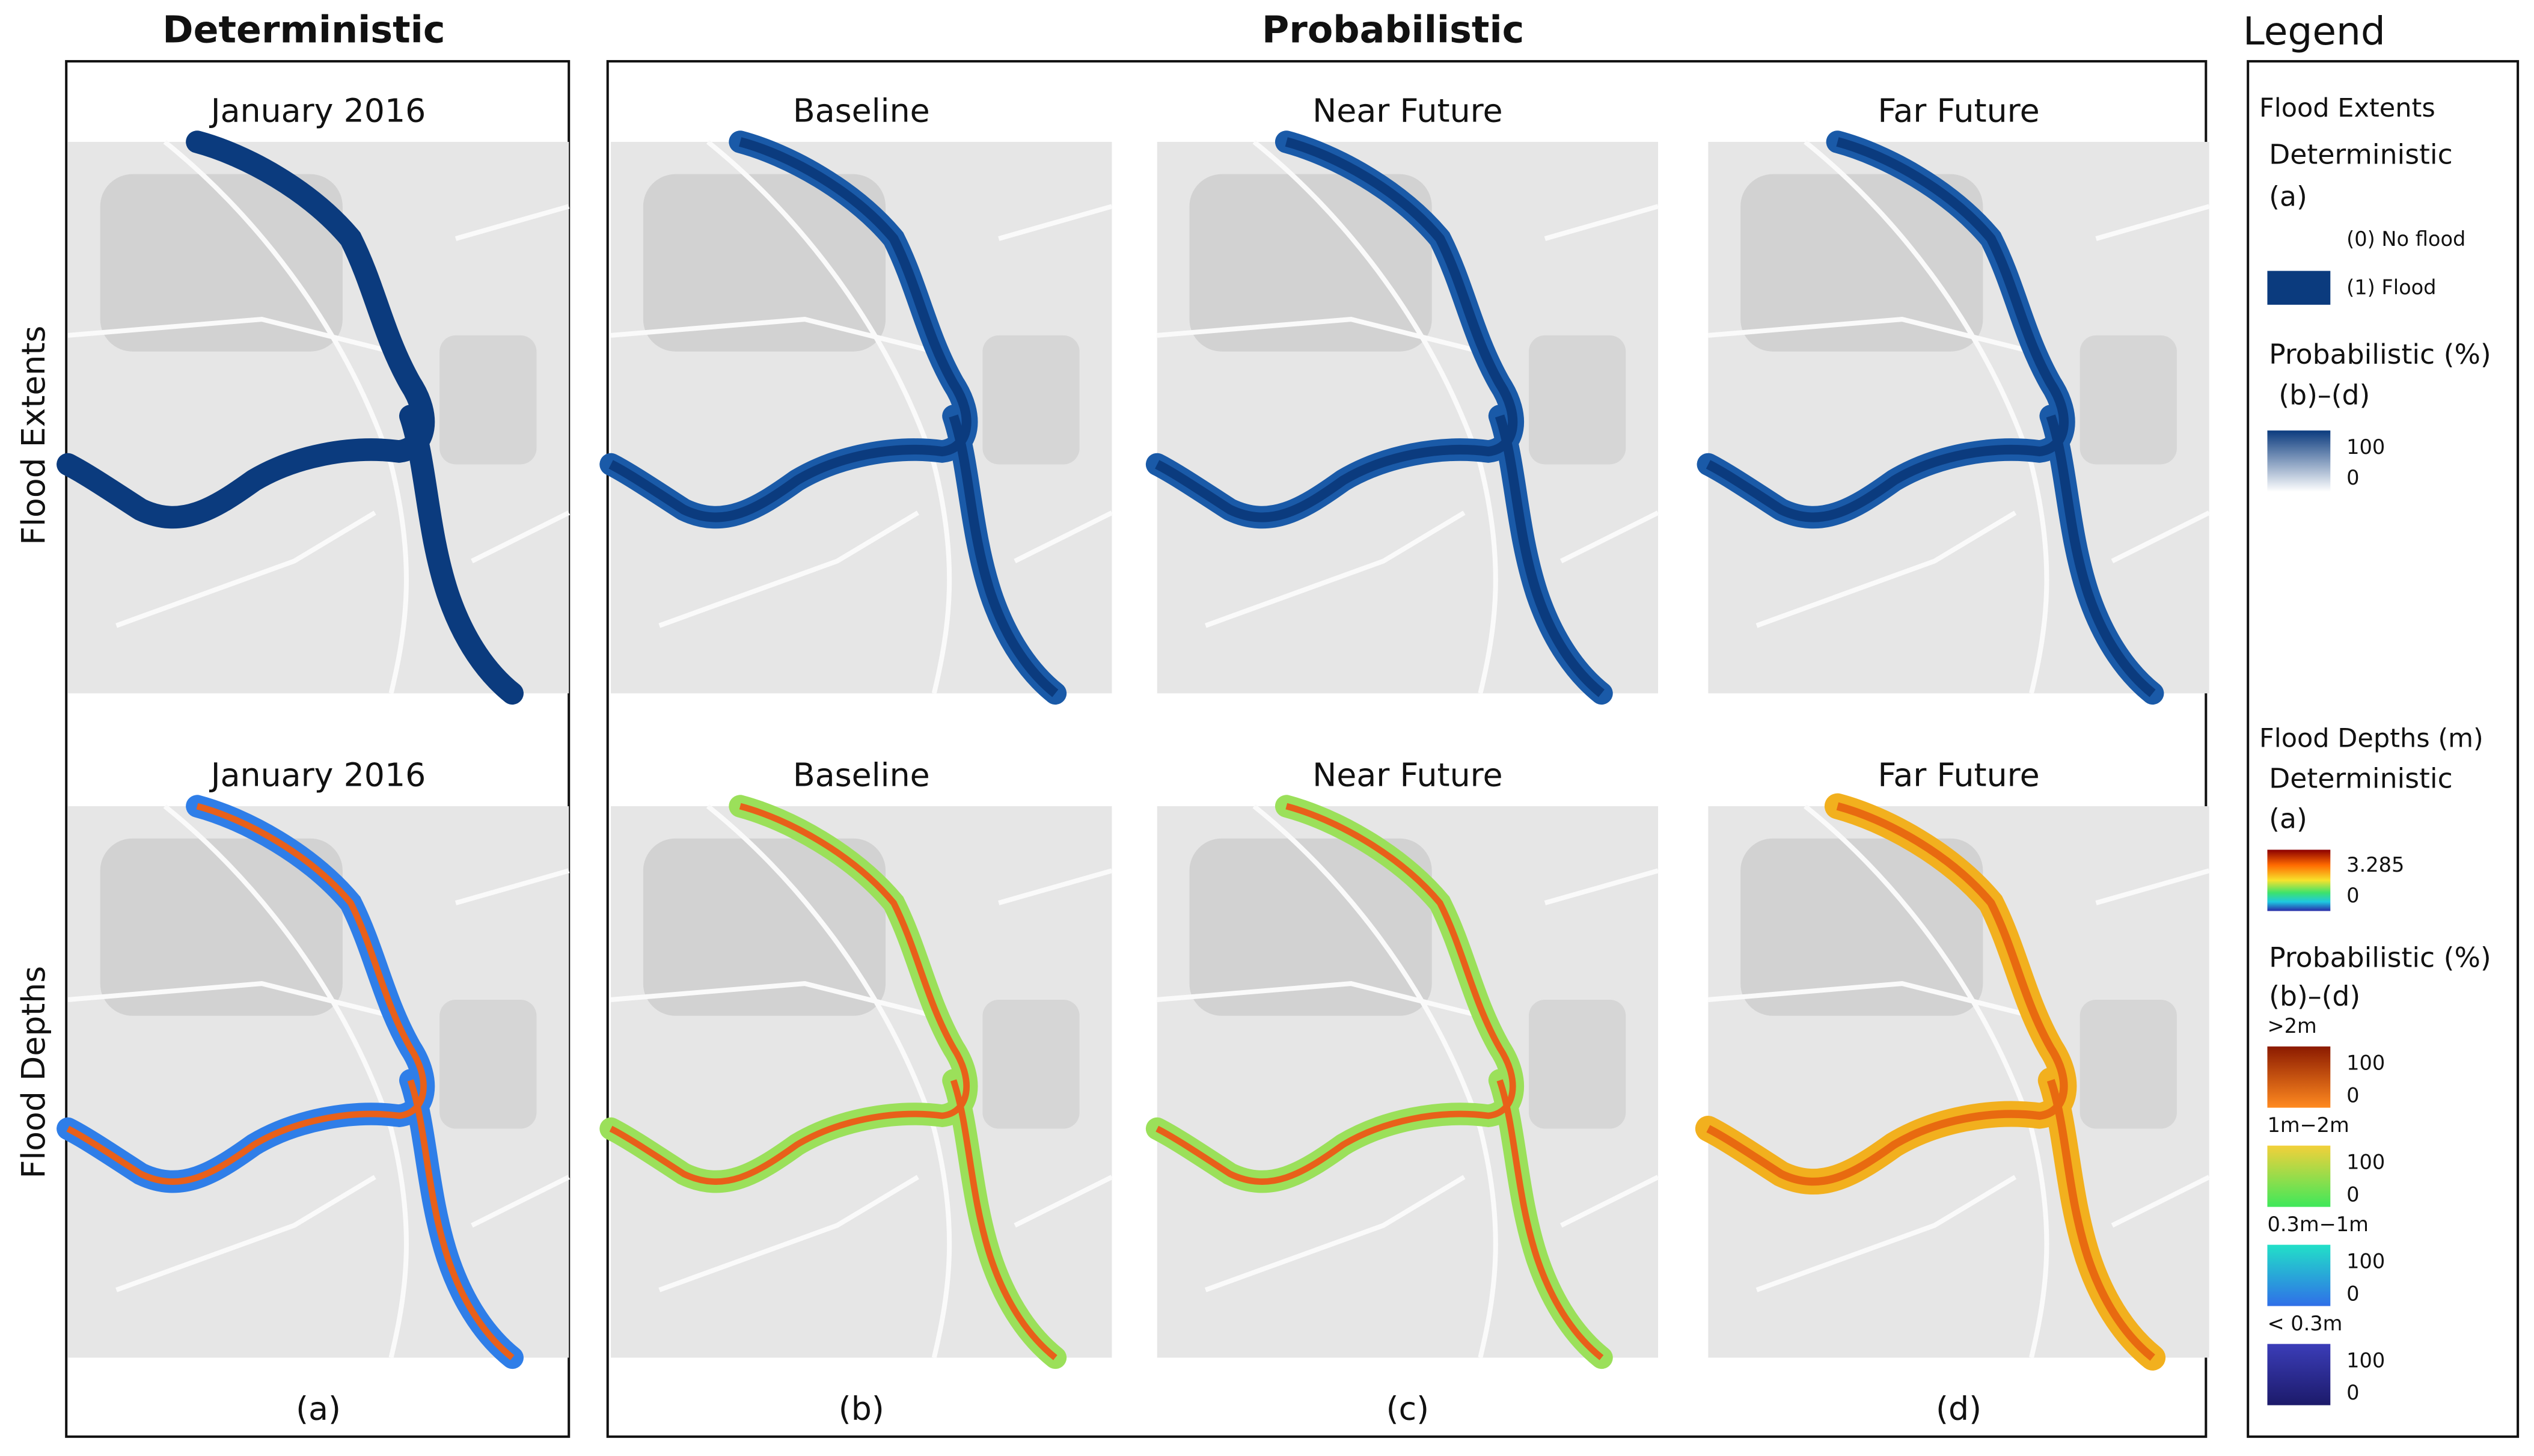 This screenshot has width=2534, height=1456. I want to click on row-label: Flood Depths, so click(33, 1072).